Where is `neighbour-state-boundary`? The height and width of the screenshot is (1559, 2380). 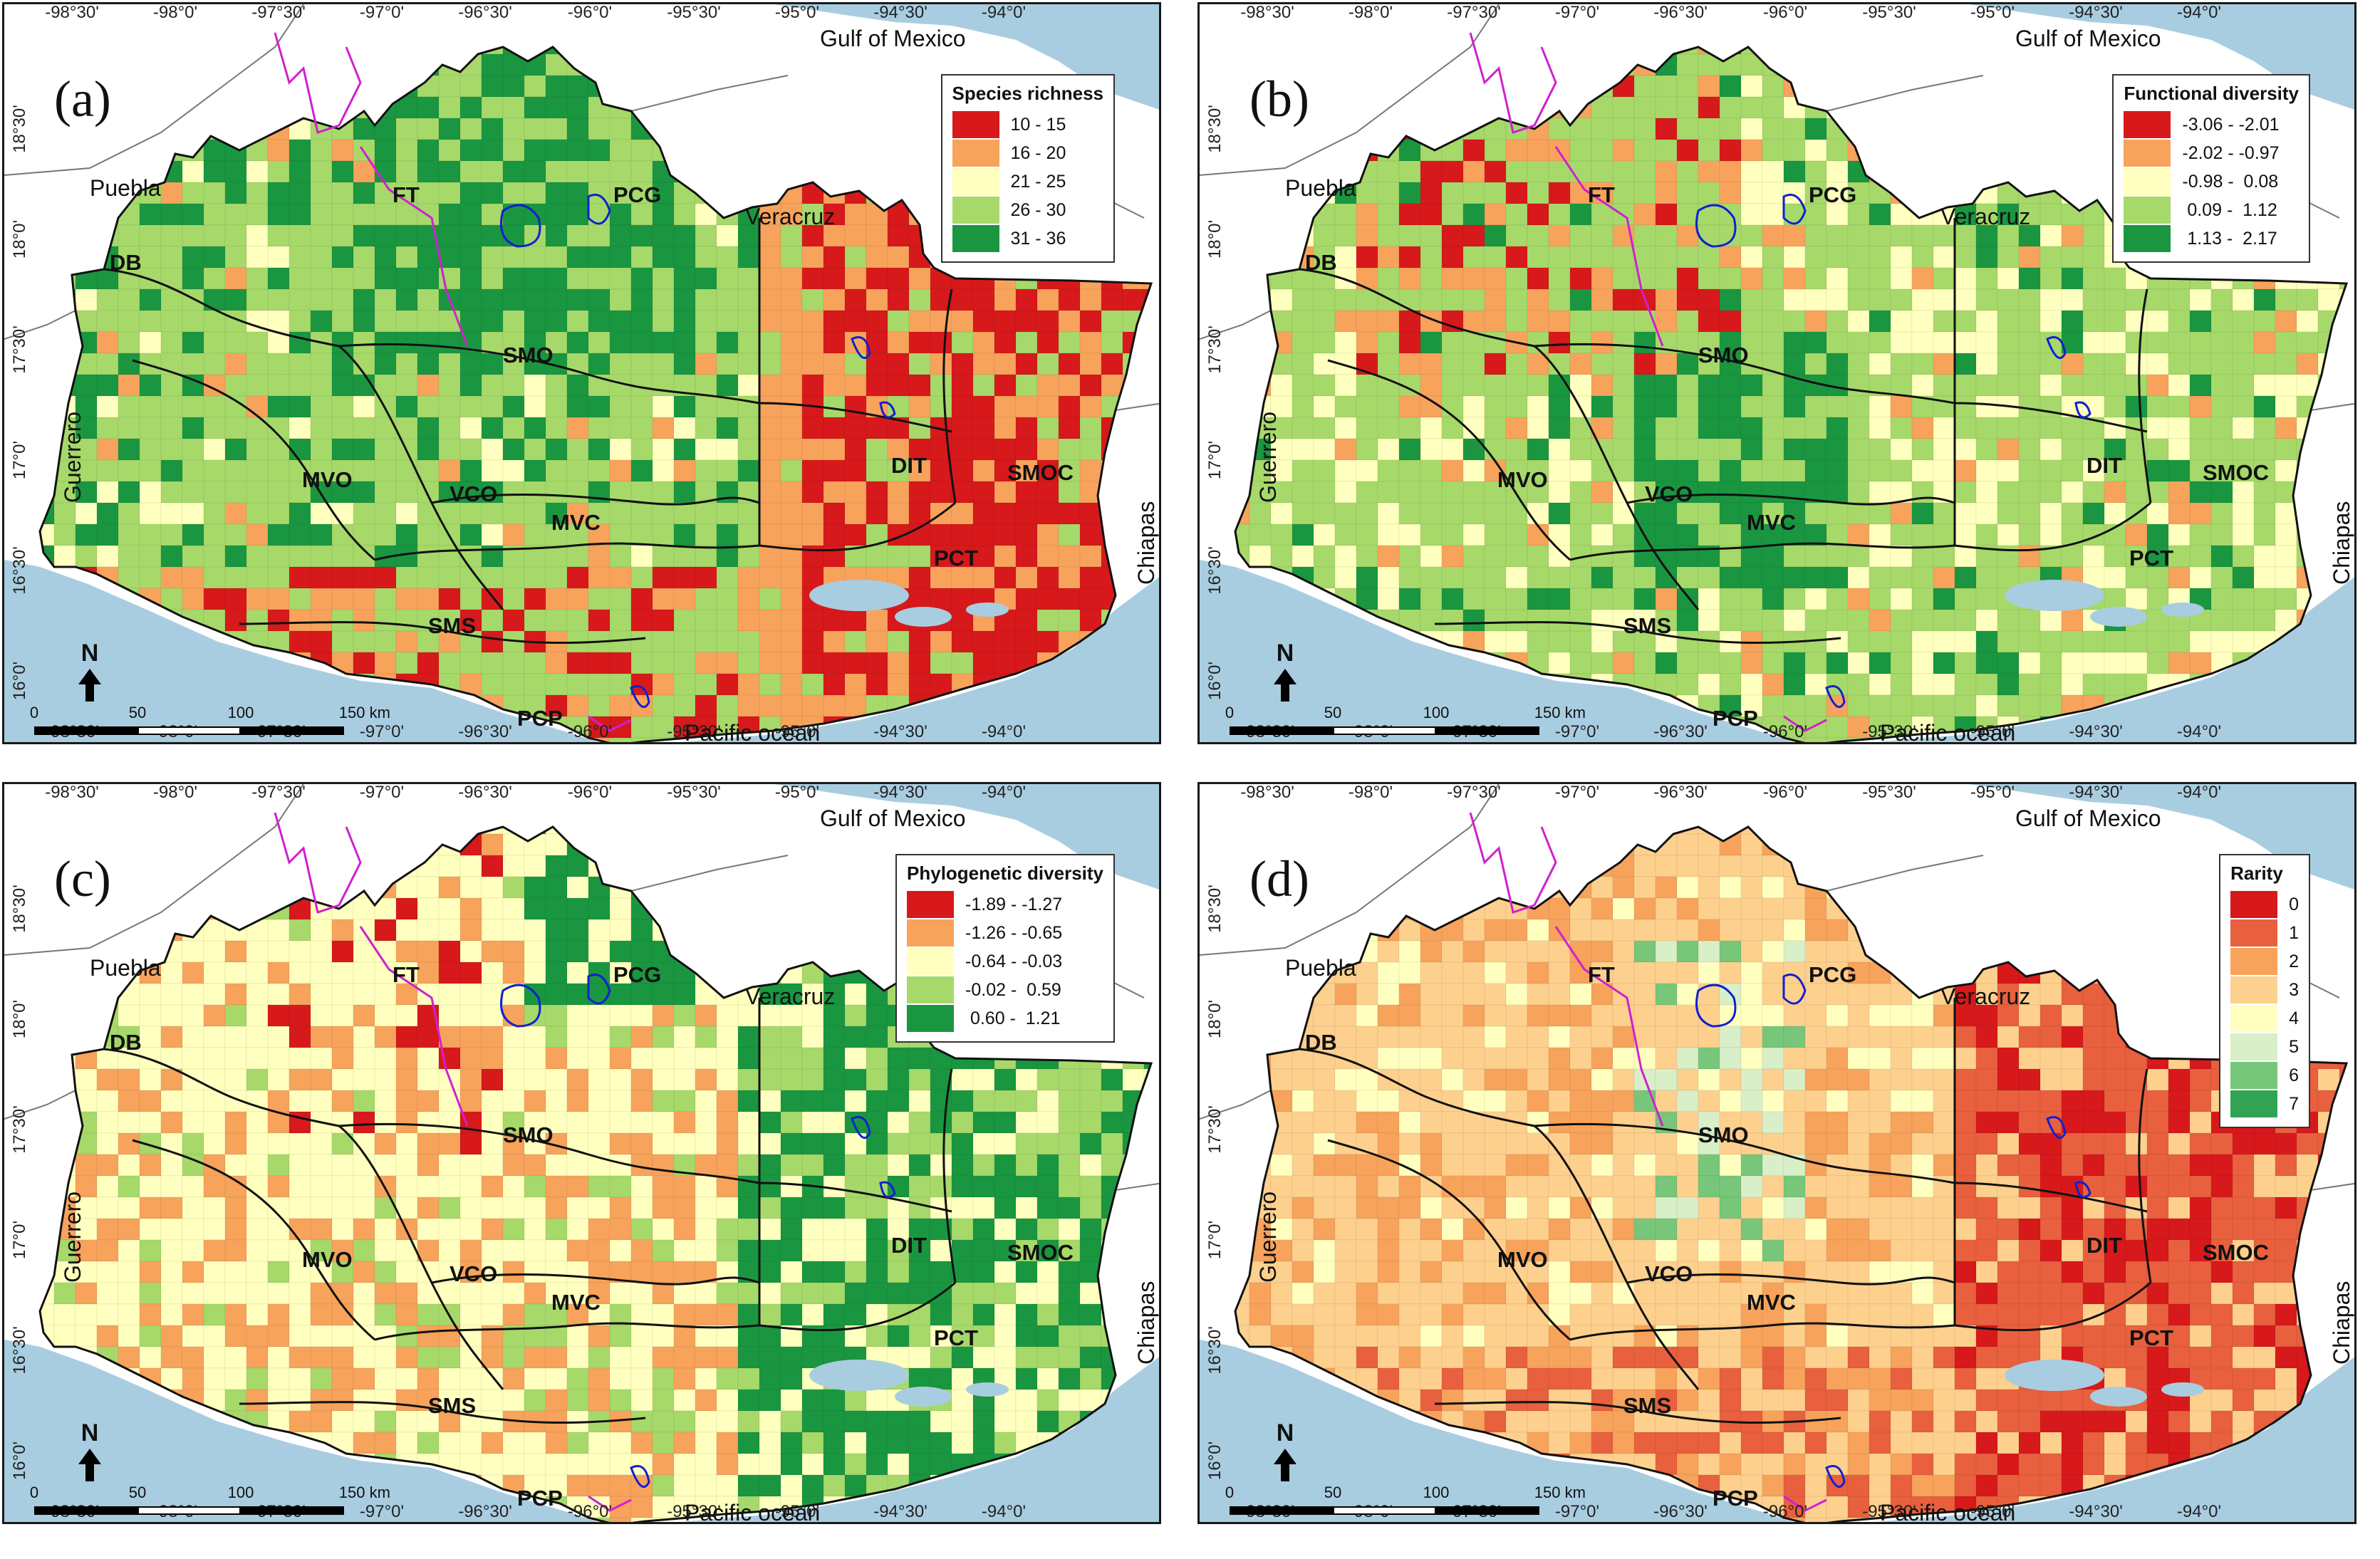
neighbour-state-boundary is located at coordinates (581, 207).